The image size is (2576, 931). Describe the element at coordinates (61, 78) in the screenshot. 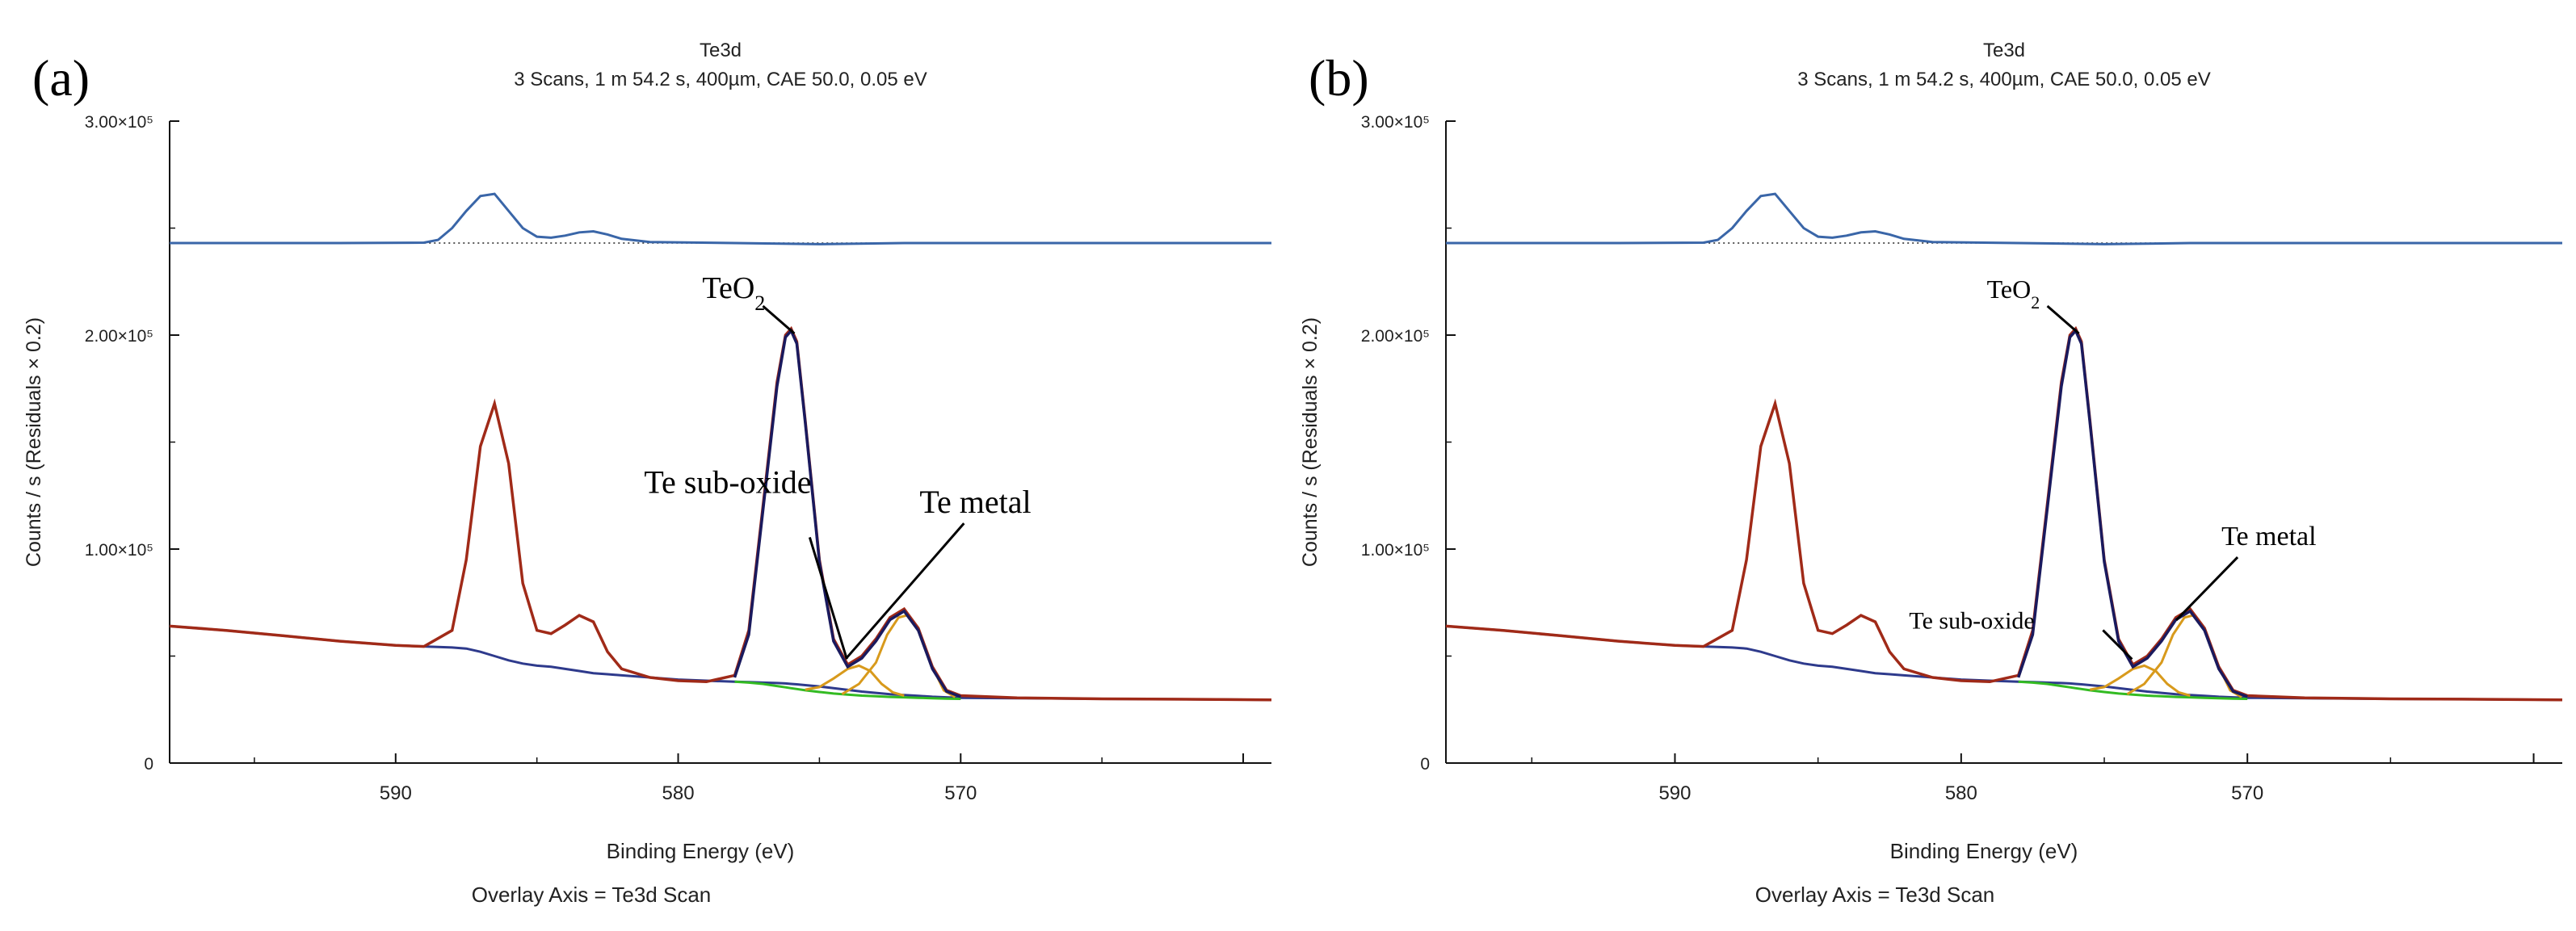

I see `panel-label: (a)` at that location.